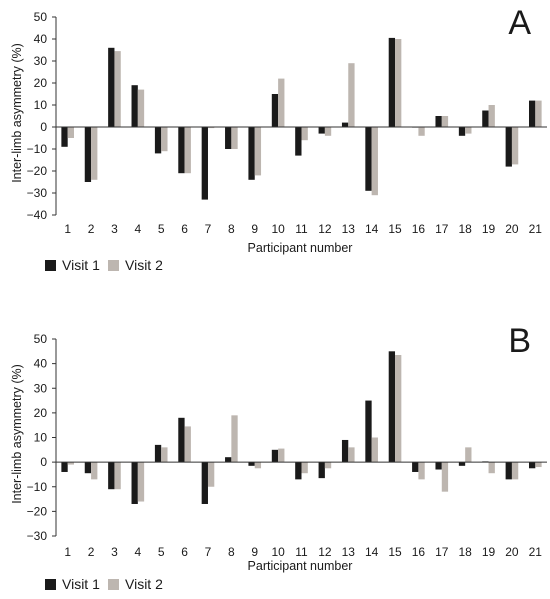 The height and width of the screenshot is (599, 550). I want to click on x-tick-label: 1, so click(67, 229).